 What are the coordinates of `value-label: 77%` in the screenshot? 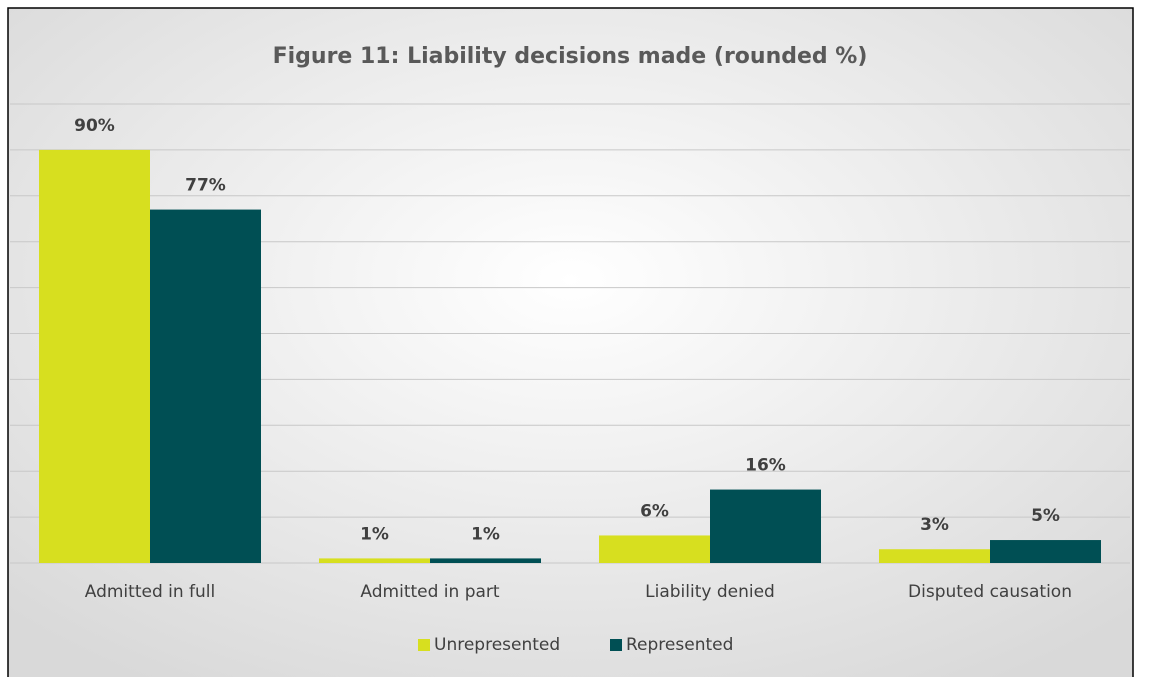 It's located at (205, 186).